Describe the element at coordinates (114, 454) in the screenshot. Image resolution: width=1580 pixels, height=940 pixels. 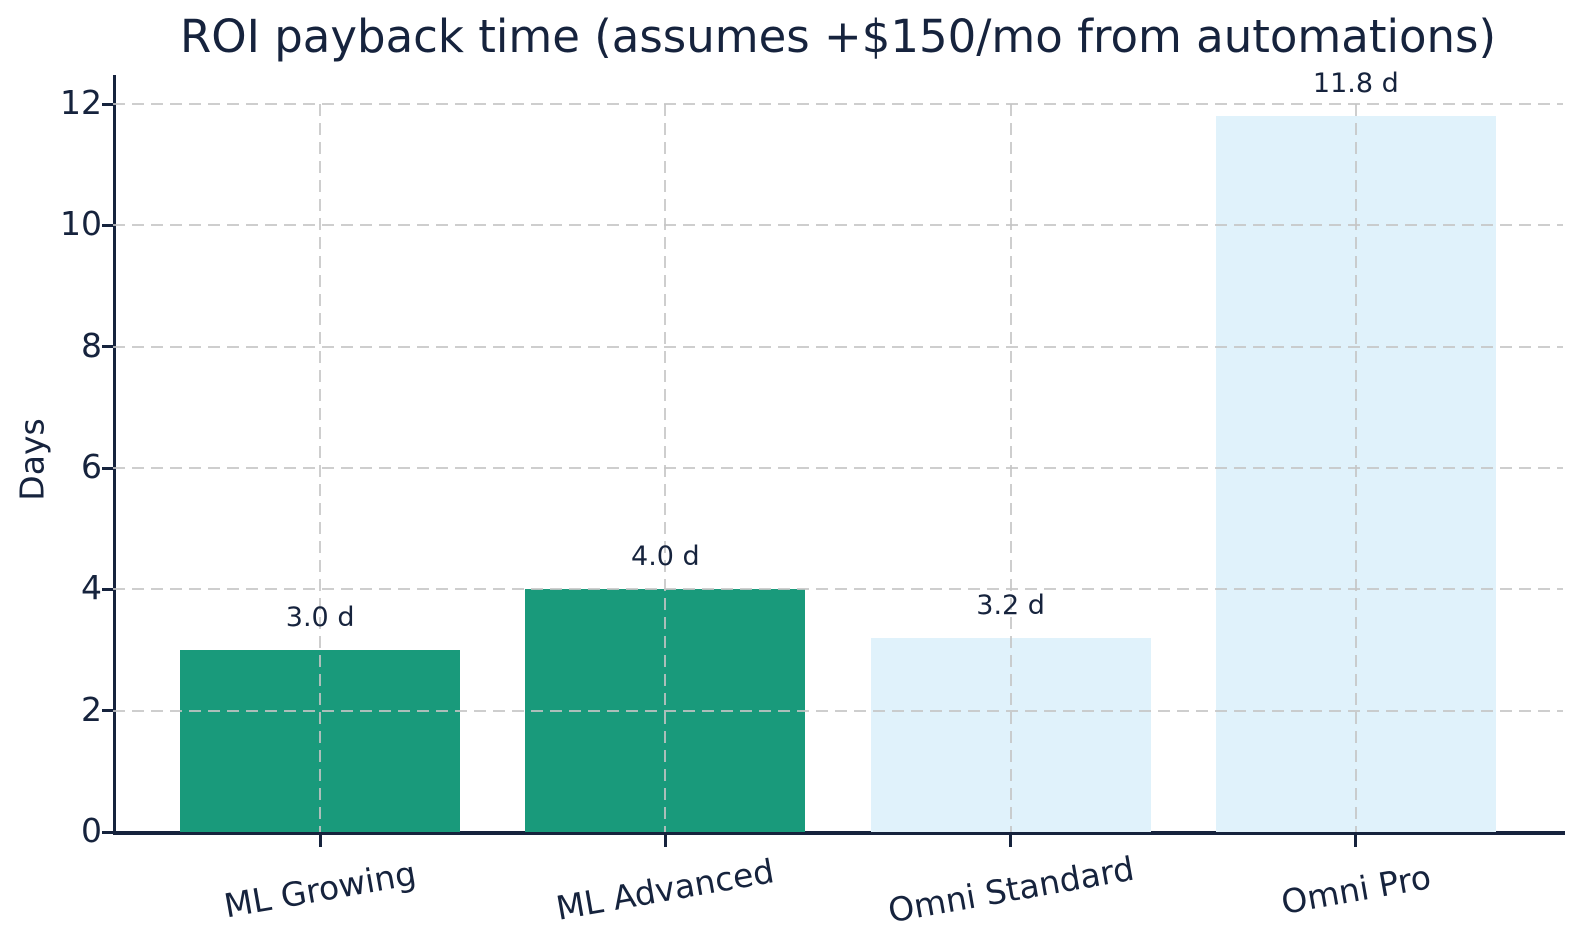
I see `y-axis-line` at that location.